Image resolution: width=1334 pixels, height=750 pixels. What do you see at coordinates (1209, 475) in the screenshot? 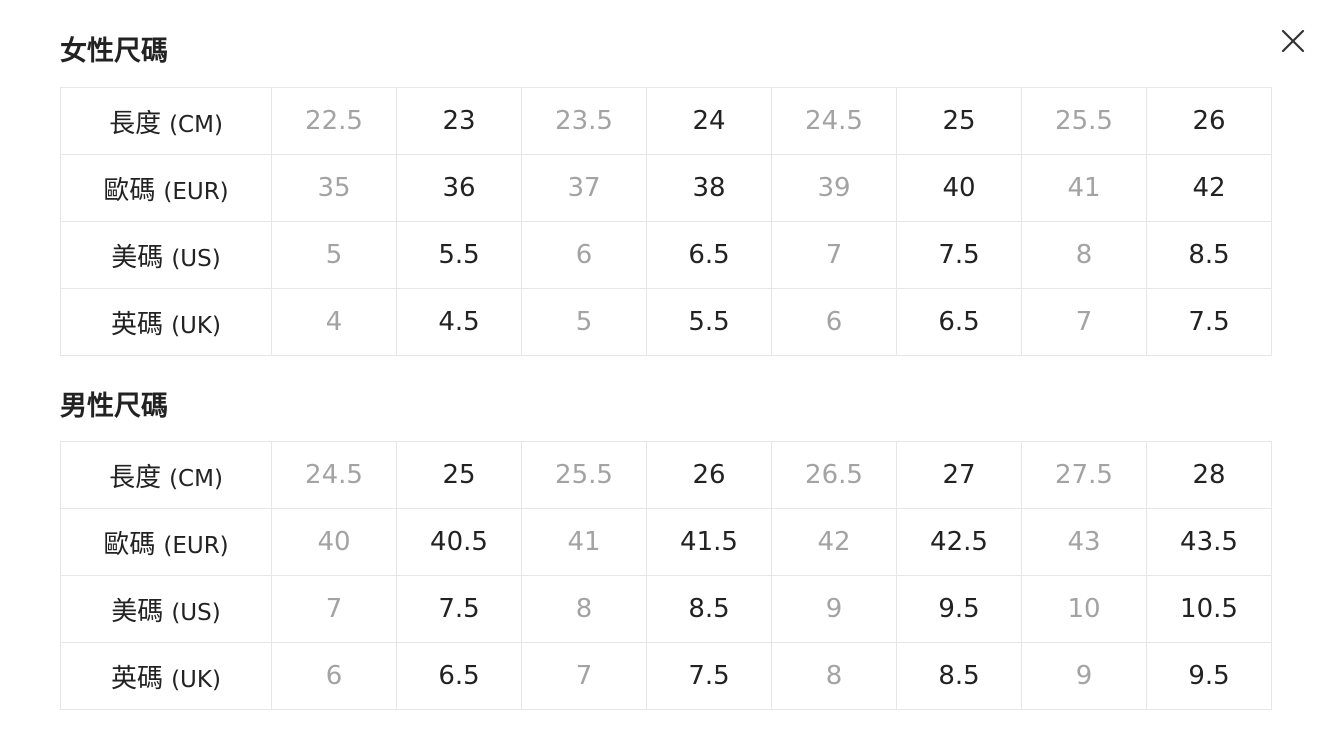
I see `size-value-cell: 28` at bounding box center [1209, 475].